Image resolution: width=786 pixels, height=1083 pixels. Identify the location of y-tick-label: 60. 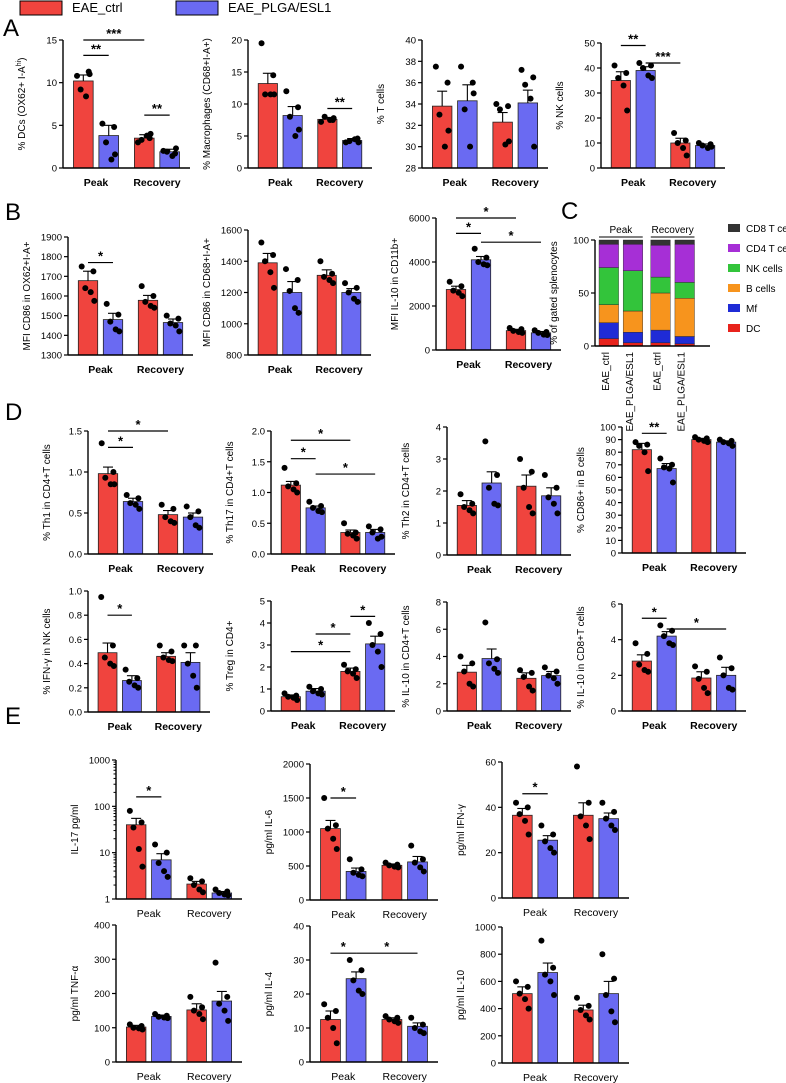
(490, 763).